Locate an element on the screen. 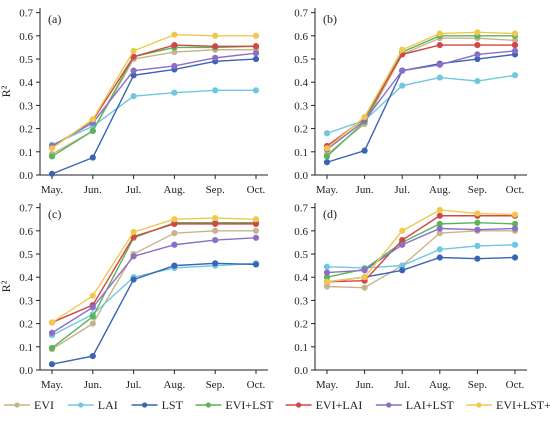 This screenshot has width=550, height=425. panel-label: (a) is located at coordinates (54, 19).